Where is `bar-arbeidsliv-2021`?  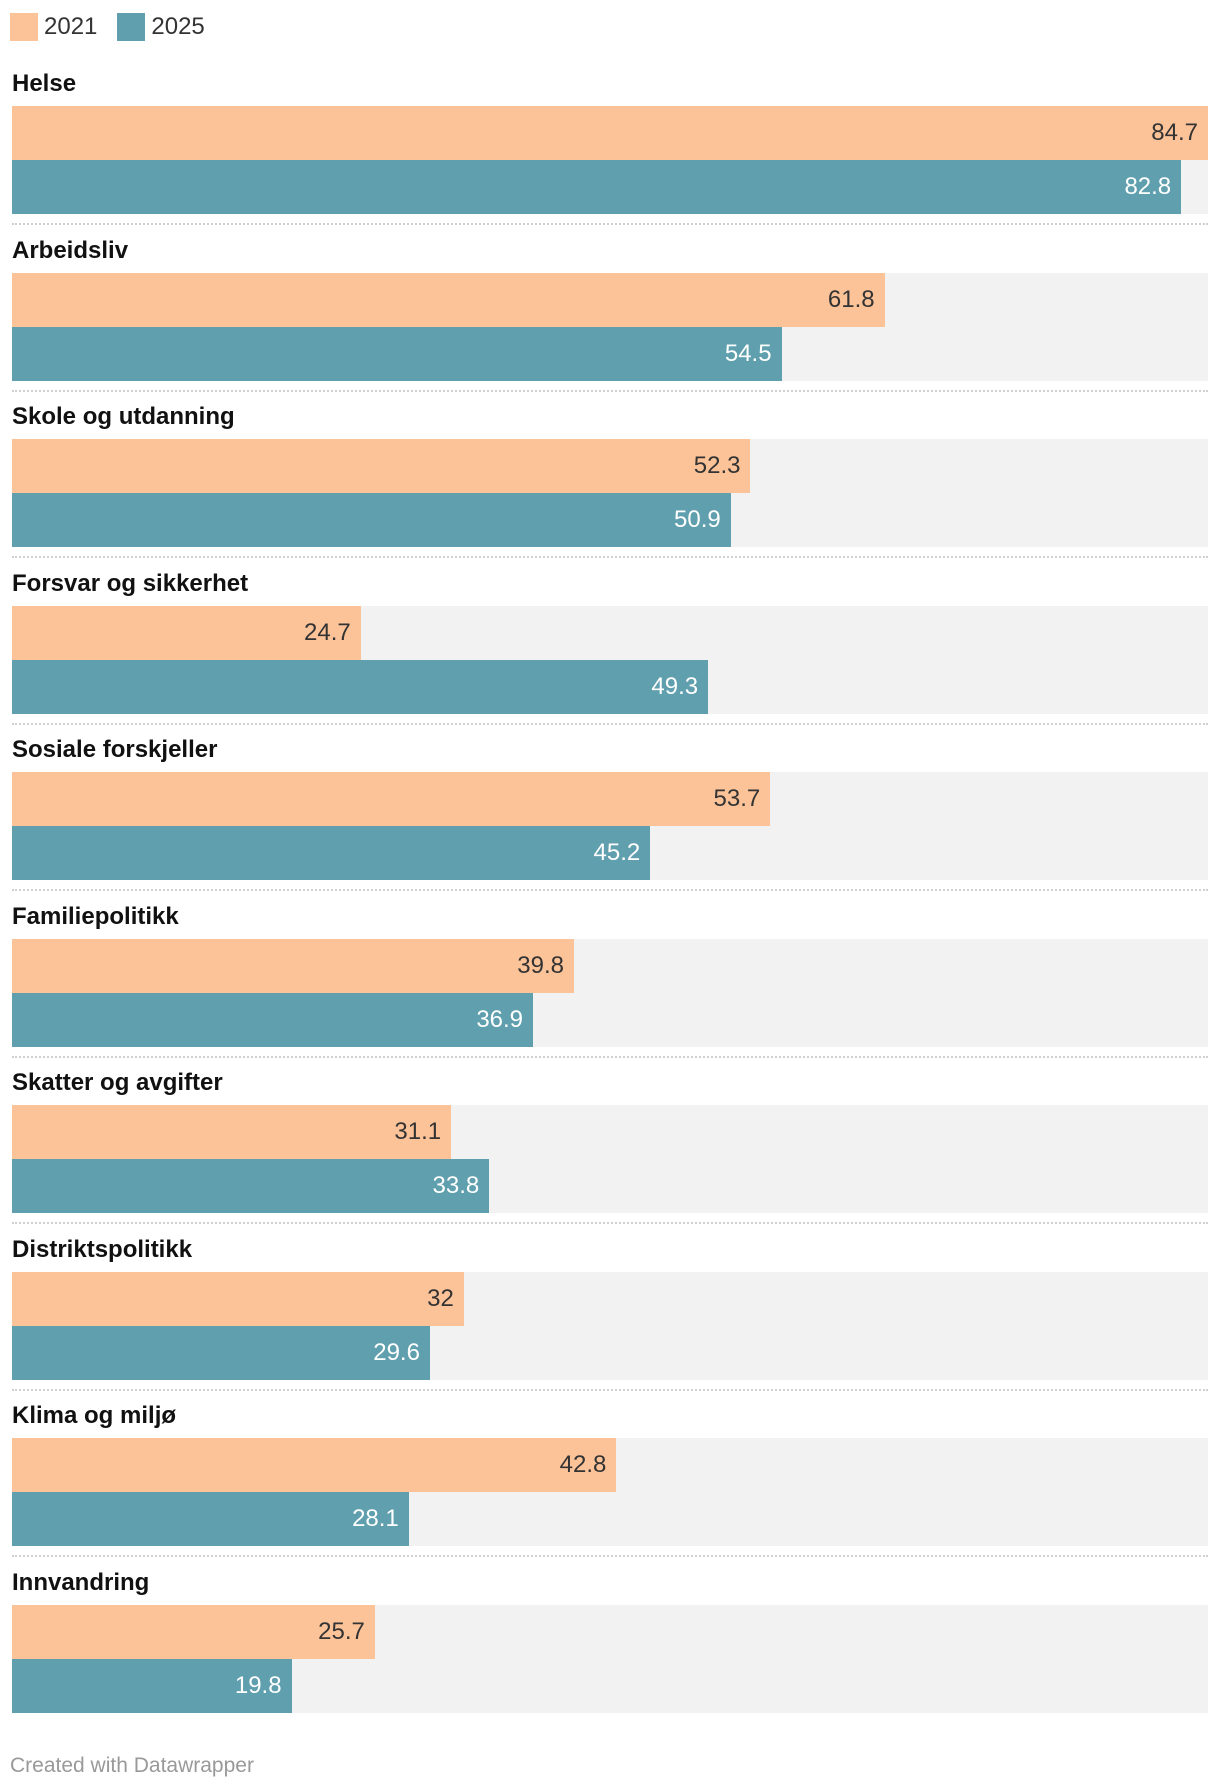
bar-arbeidsliv-2021 is located at coordinates (448, 299).